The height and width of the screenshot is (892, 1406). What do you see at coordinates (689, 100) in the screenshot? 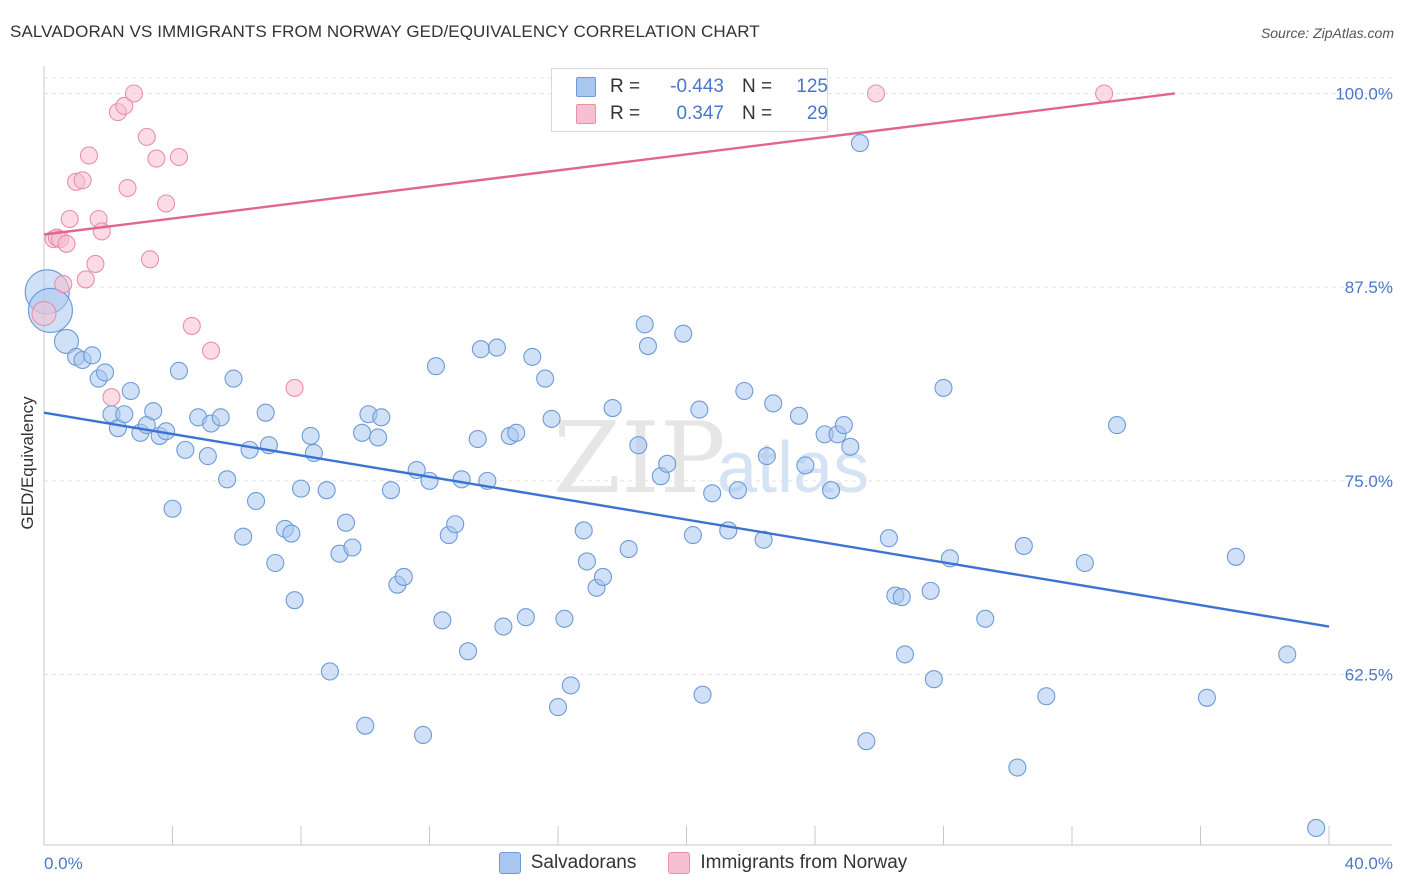
I see `stats-legend: R = -0.443 N = 125 R = 0.347 N = 29` at bounding box center [689, 100].